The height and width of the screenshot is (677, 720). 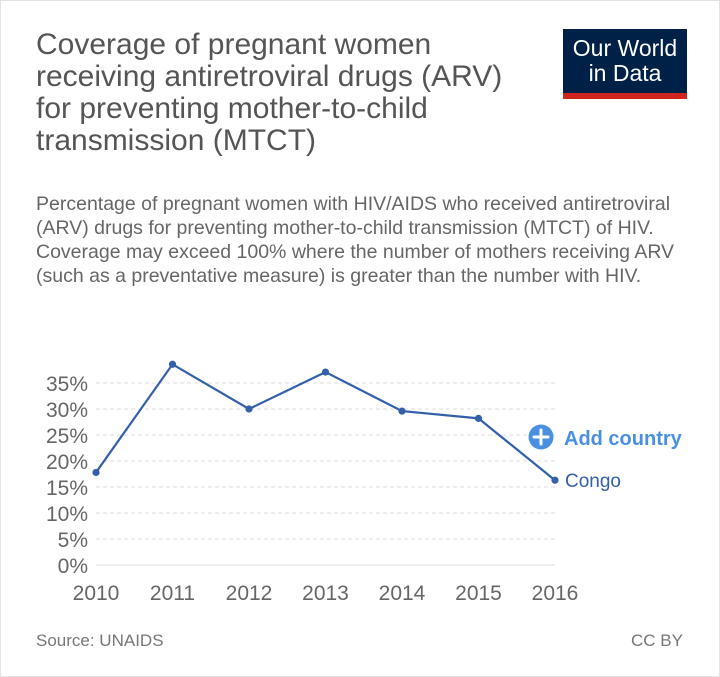 I want to click on series-labels: Congo, so click(x=593, y=481).